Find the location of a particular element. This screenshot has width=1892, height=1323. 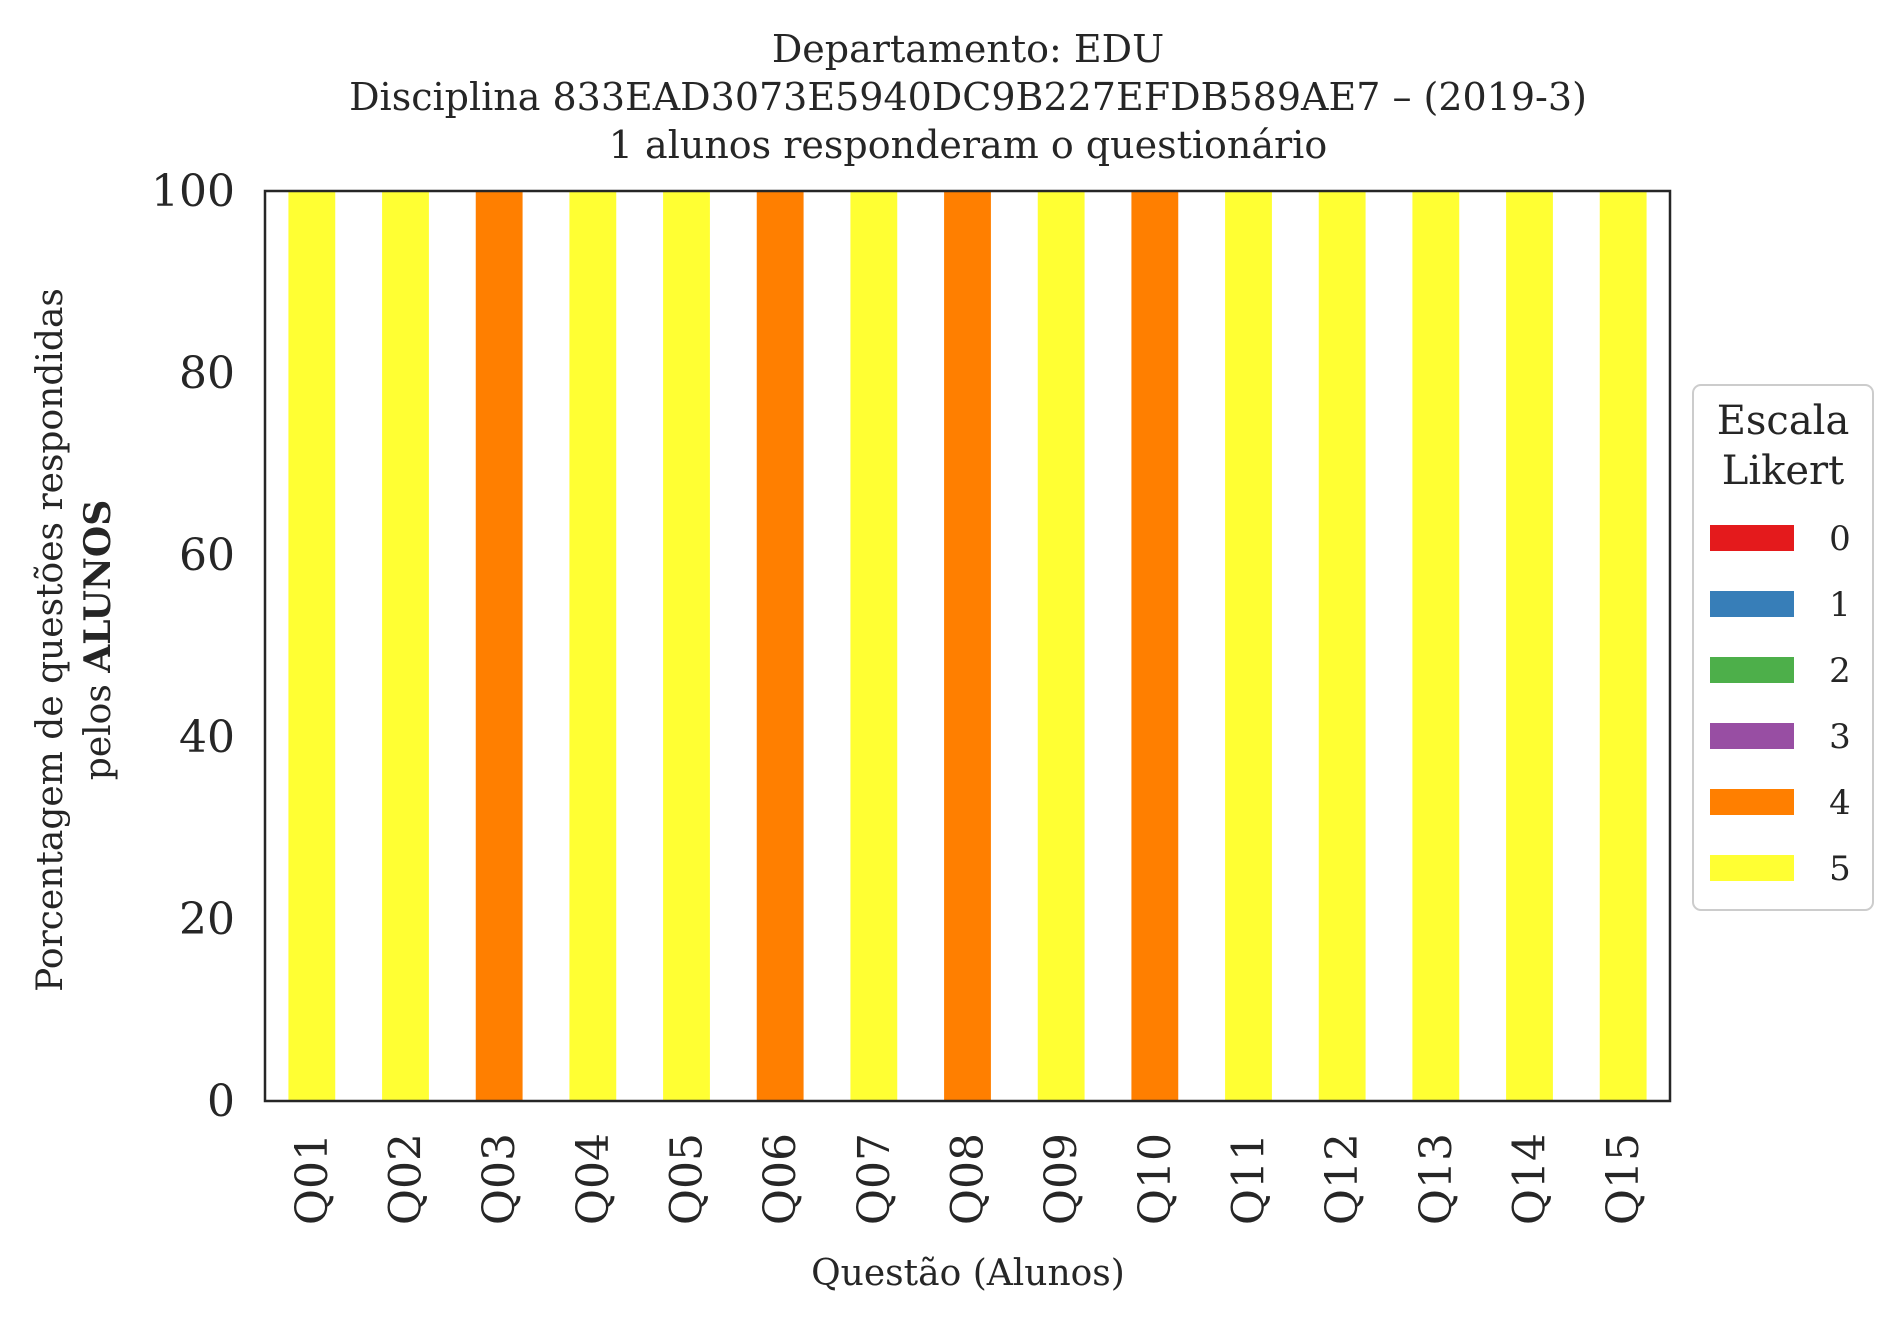

x-tick-label-Q15: Q15 is located at coordinates (1623, 1179).